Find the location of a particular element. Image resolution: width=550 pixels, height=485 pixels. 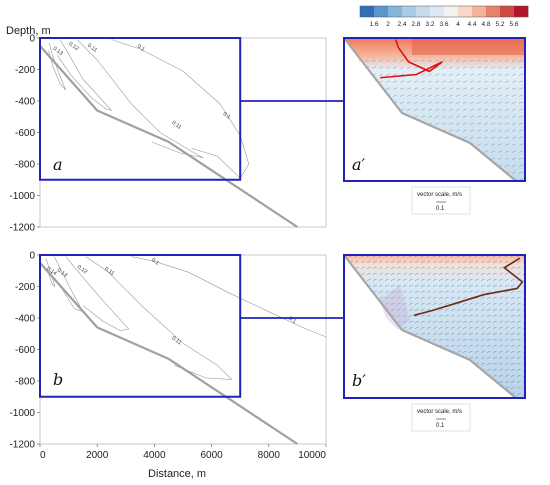

velocity-vectors-b-prime is located at coordinates (434, 326).